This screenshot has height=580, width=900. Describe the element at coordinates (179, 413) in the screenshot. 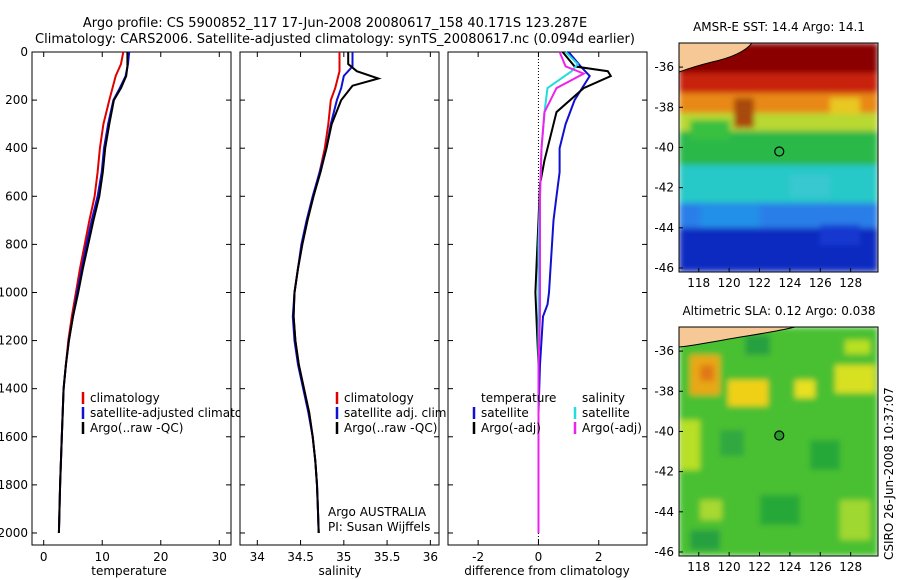

I see `legend-label-satellite-adjusted: satellite-adjusted climatology` at that location.